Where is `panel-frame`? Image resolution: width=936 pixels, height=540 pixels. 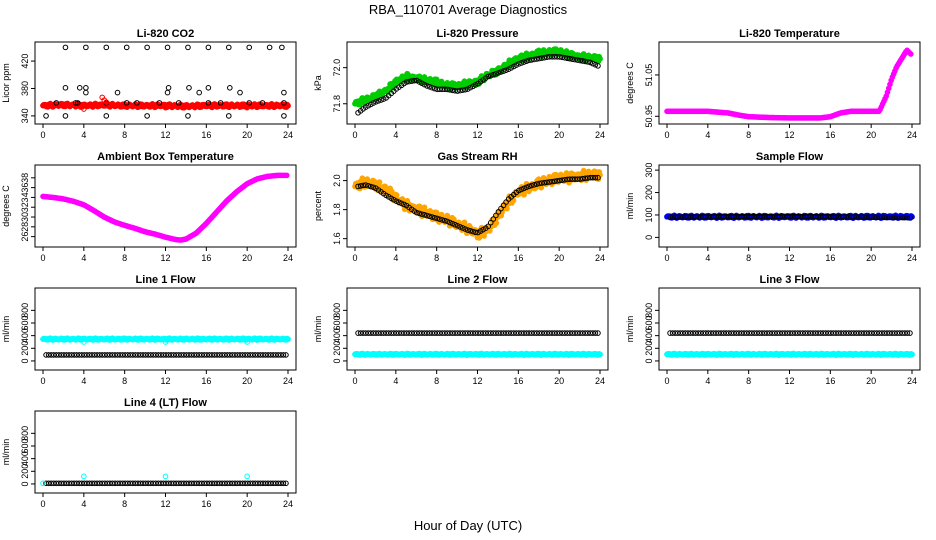 panel-frame is located at coordinates (789, 83).